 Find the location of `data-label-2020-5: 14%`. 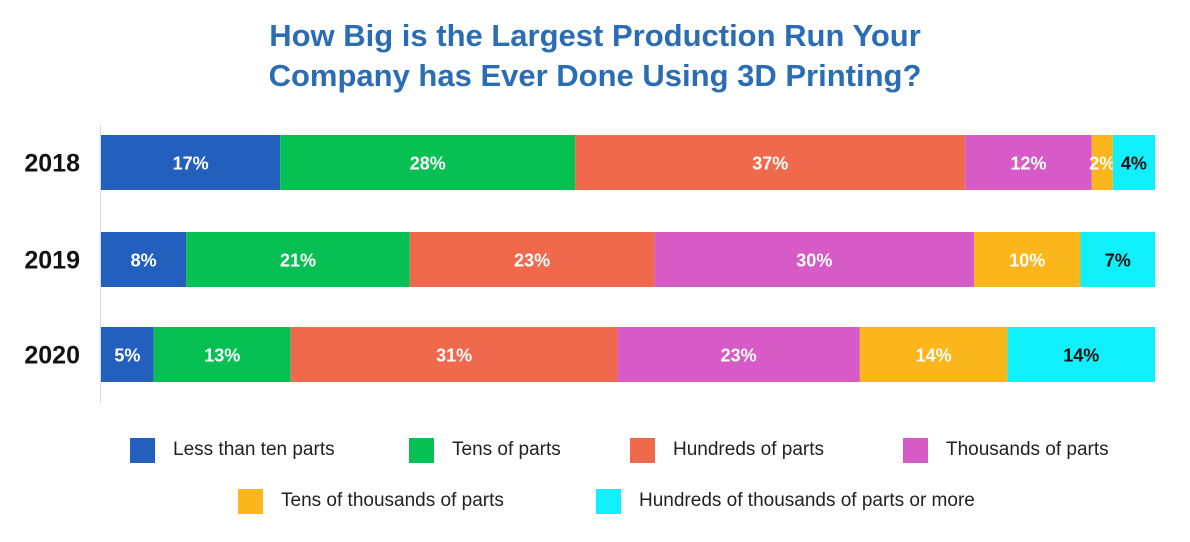

data-label-2020-5: 14% is located at coordinates (934, 356).